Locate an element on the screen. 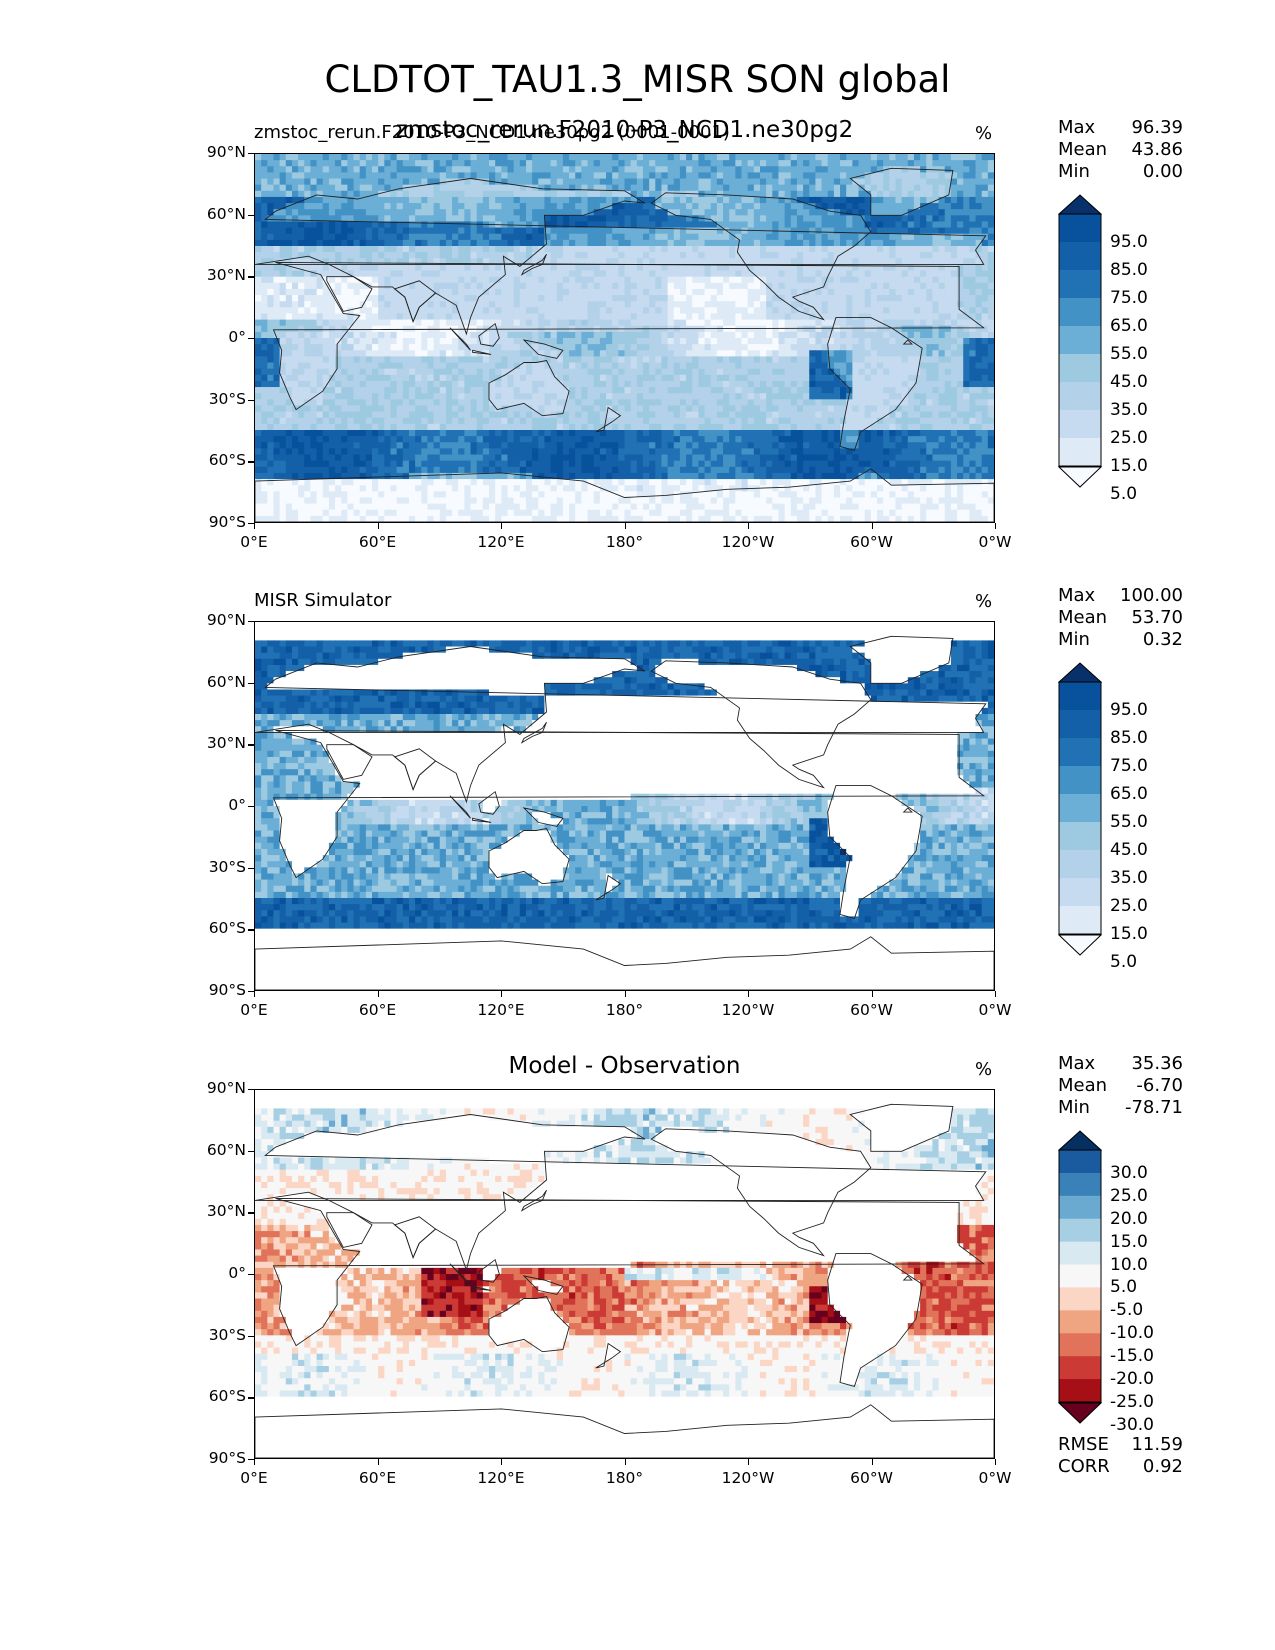 This screenshot has width=1275, height=1650. stat-label: Min is located at coordinates (1074, 172).